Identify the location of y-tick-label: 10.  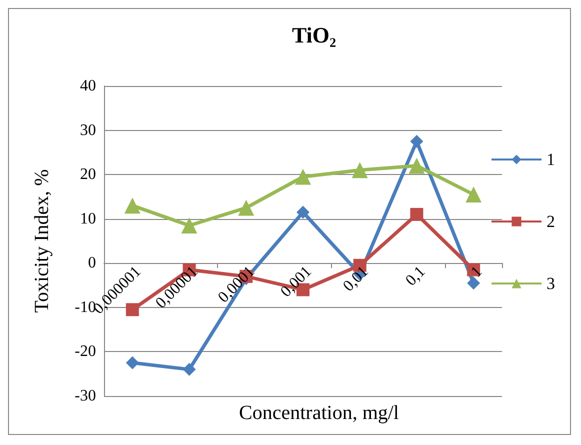
(88, 219).